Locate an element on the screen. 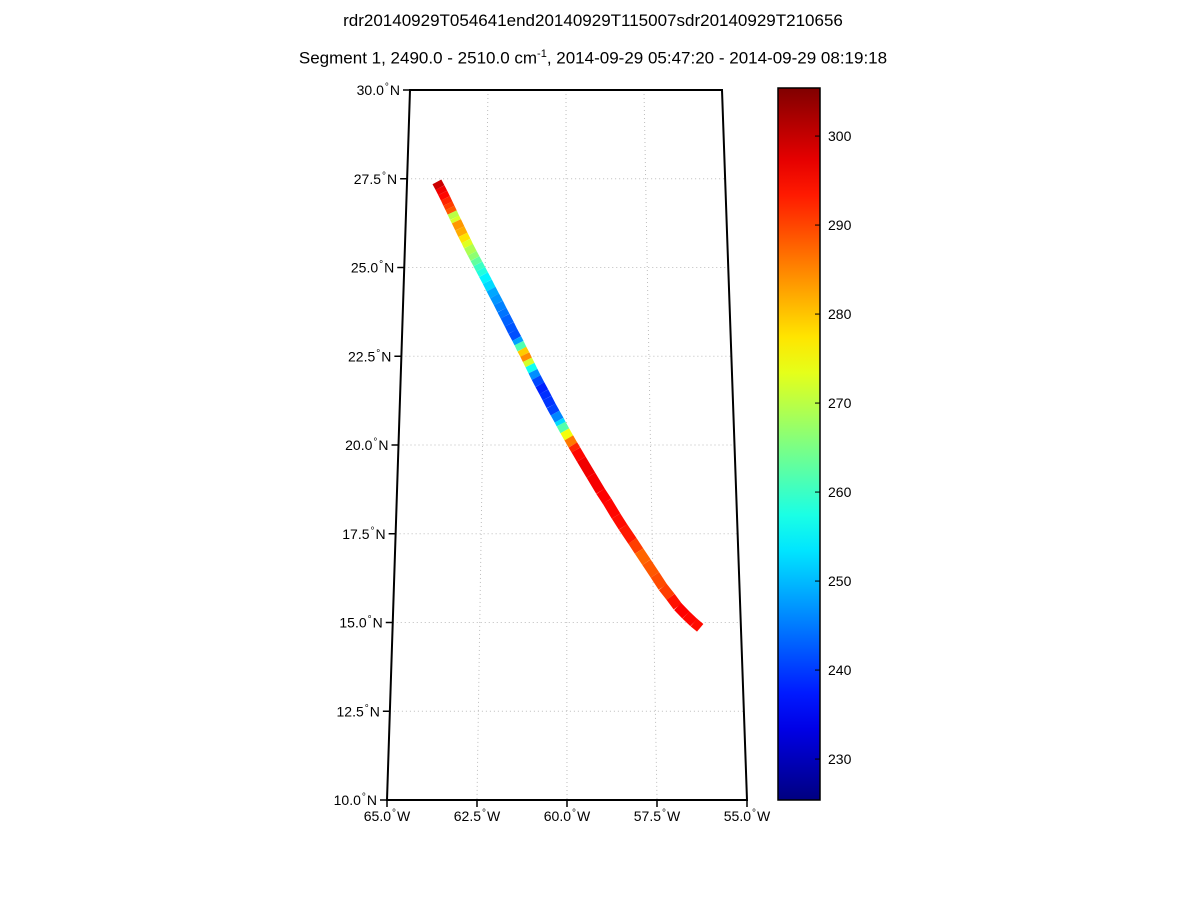 The width and height of the screenshot is (1200, 900). tick-value: 22.5 is located at coordinates (361, 356).